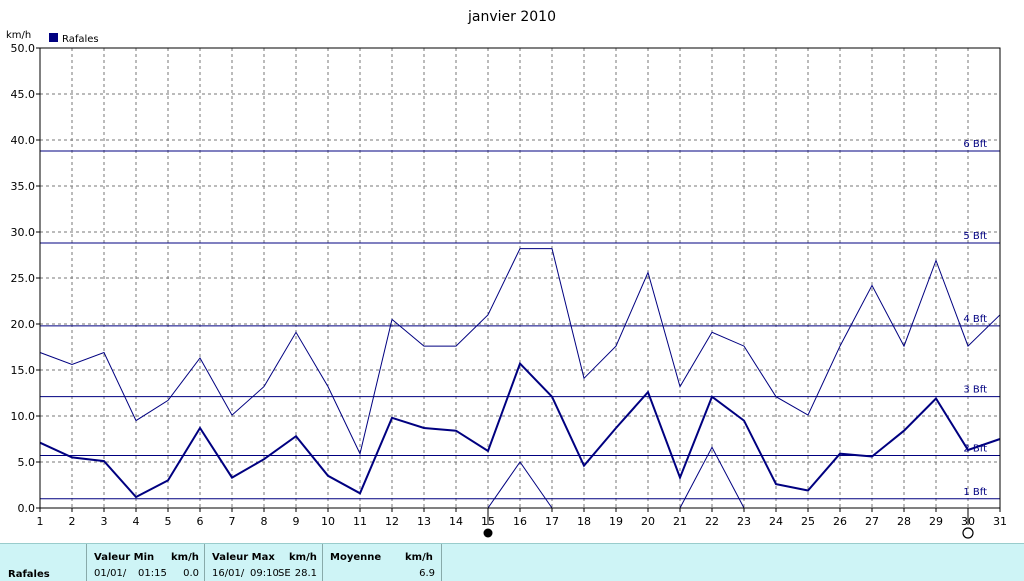 The image size is (1024, 581). I want to click on x-tick-label: 23, so click(744, 521).